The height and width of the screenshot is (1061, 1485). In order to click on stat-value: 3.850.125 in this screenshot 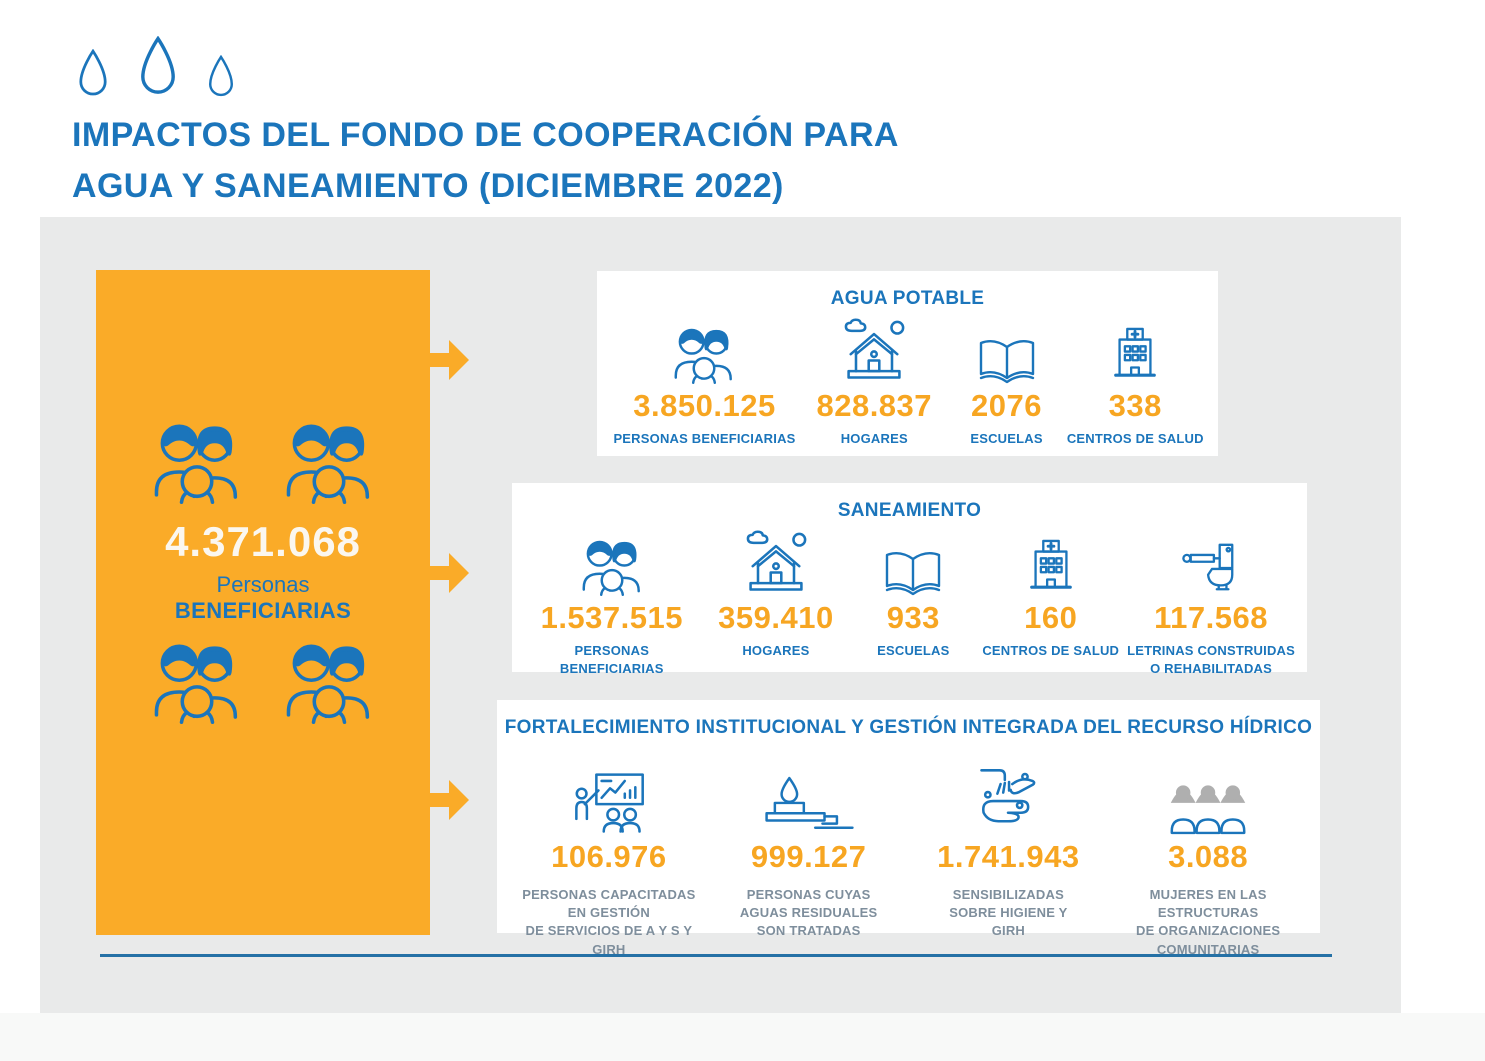, I will do `click(704, 405)`.